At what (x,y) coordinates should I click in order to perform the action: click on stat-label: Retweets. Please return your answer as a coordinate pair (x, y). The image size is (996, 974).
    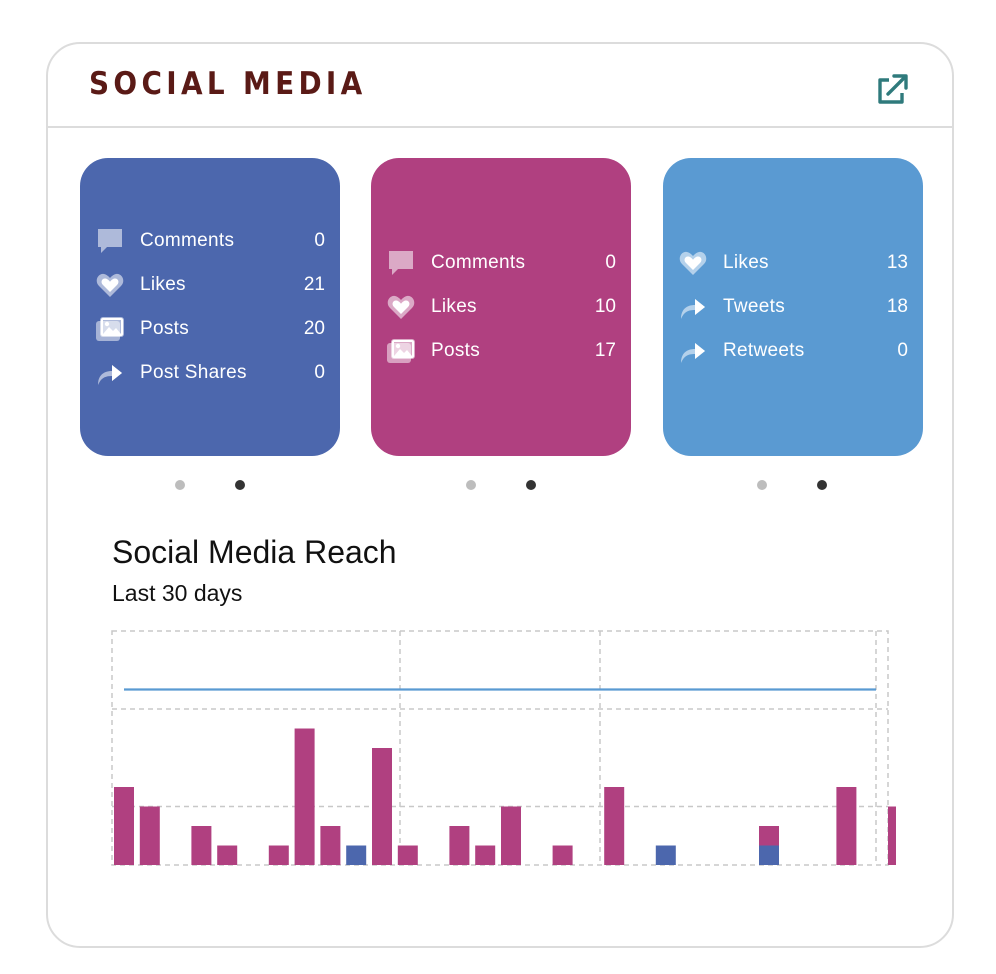
    Looking at the image, I should click on (764, 350).